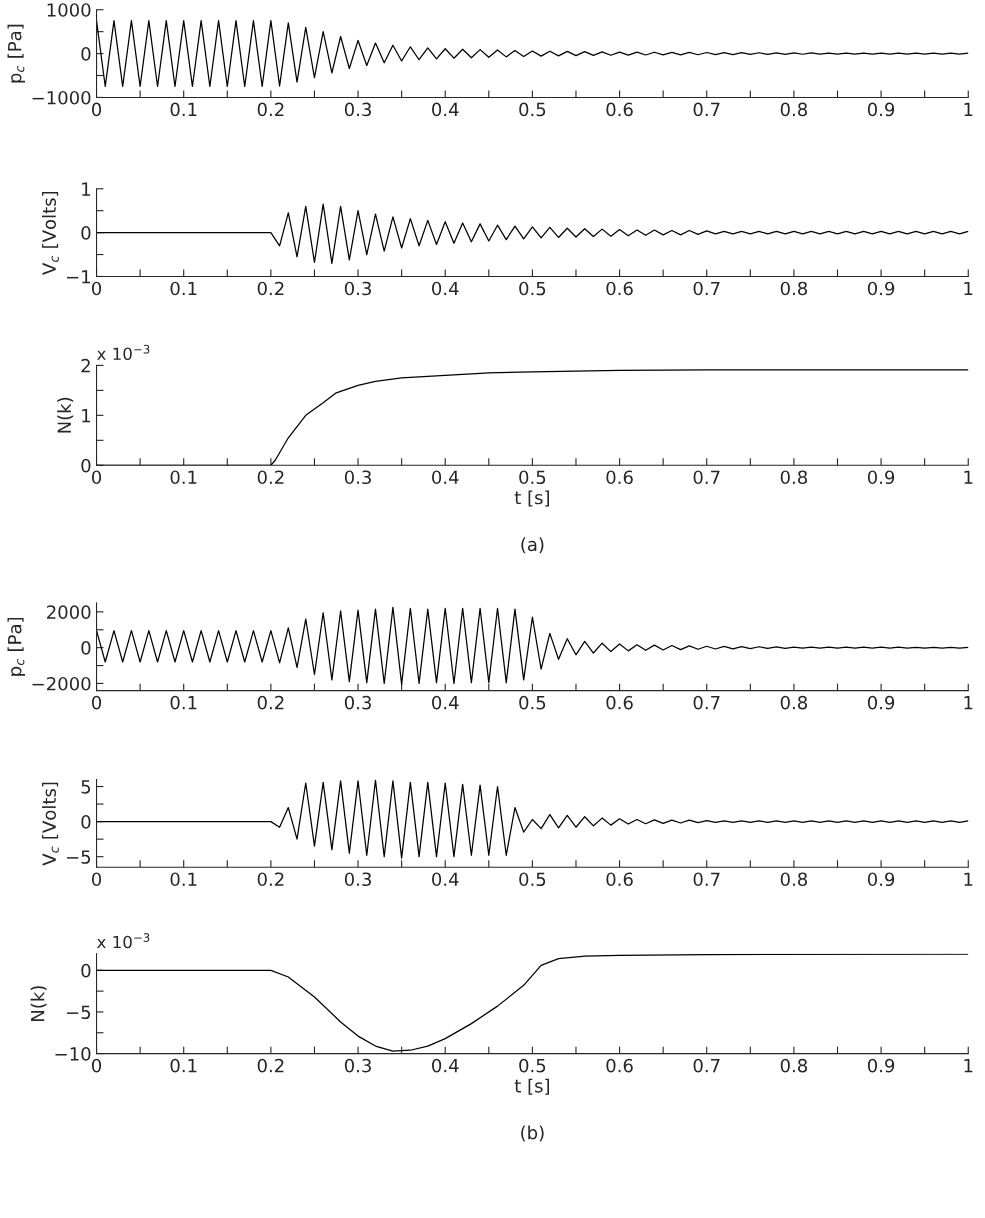 The width and height of the screenshot is (985, 1218). I want to click on y-tick-label: −1000, so click(61, 97).